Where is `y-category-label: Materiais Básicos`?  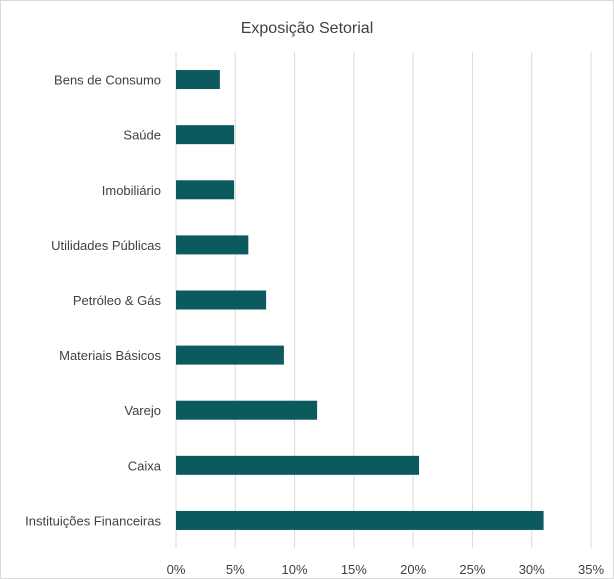 y-category-label: Materiais Básicos is located at coordinates (110, 355).